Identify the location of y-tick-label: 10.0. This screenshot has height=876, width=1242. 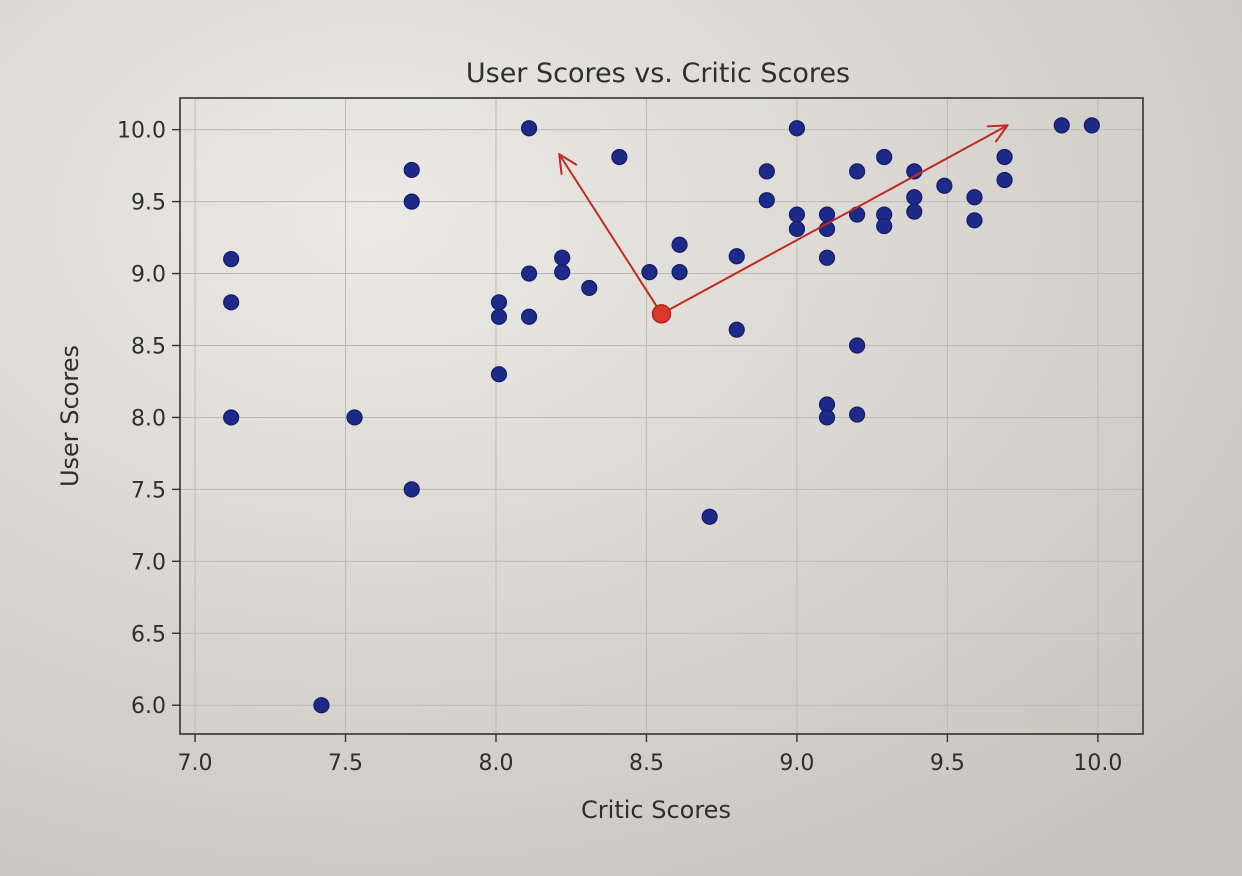
(141, 131).